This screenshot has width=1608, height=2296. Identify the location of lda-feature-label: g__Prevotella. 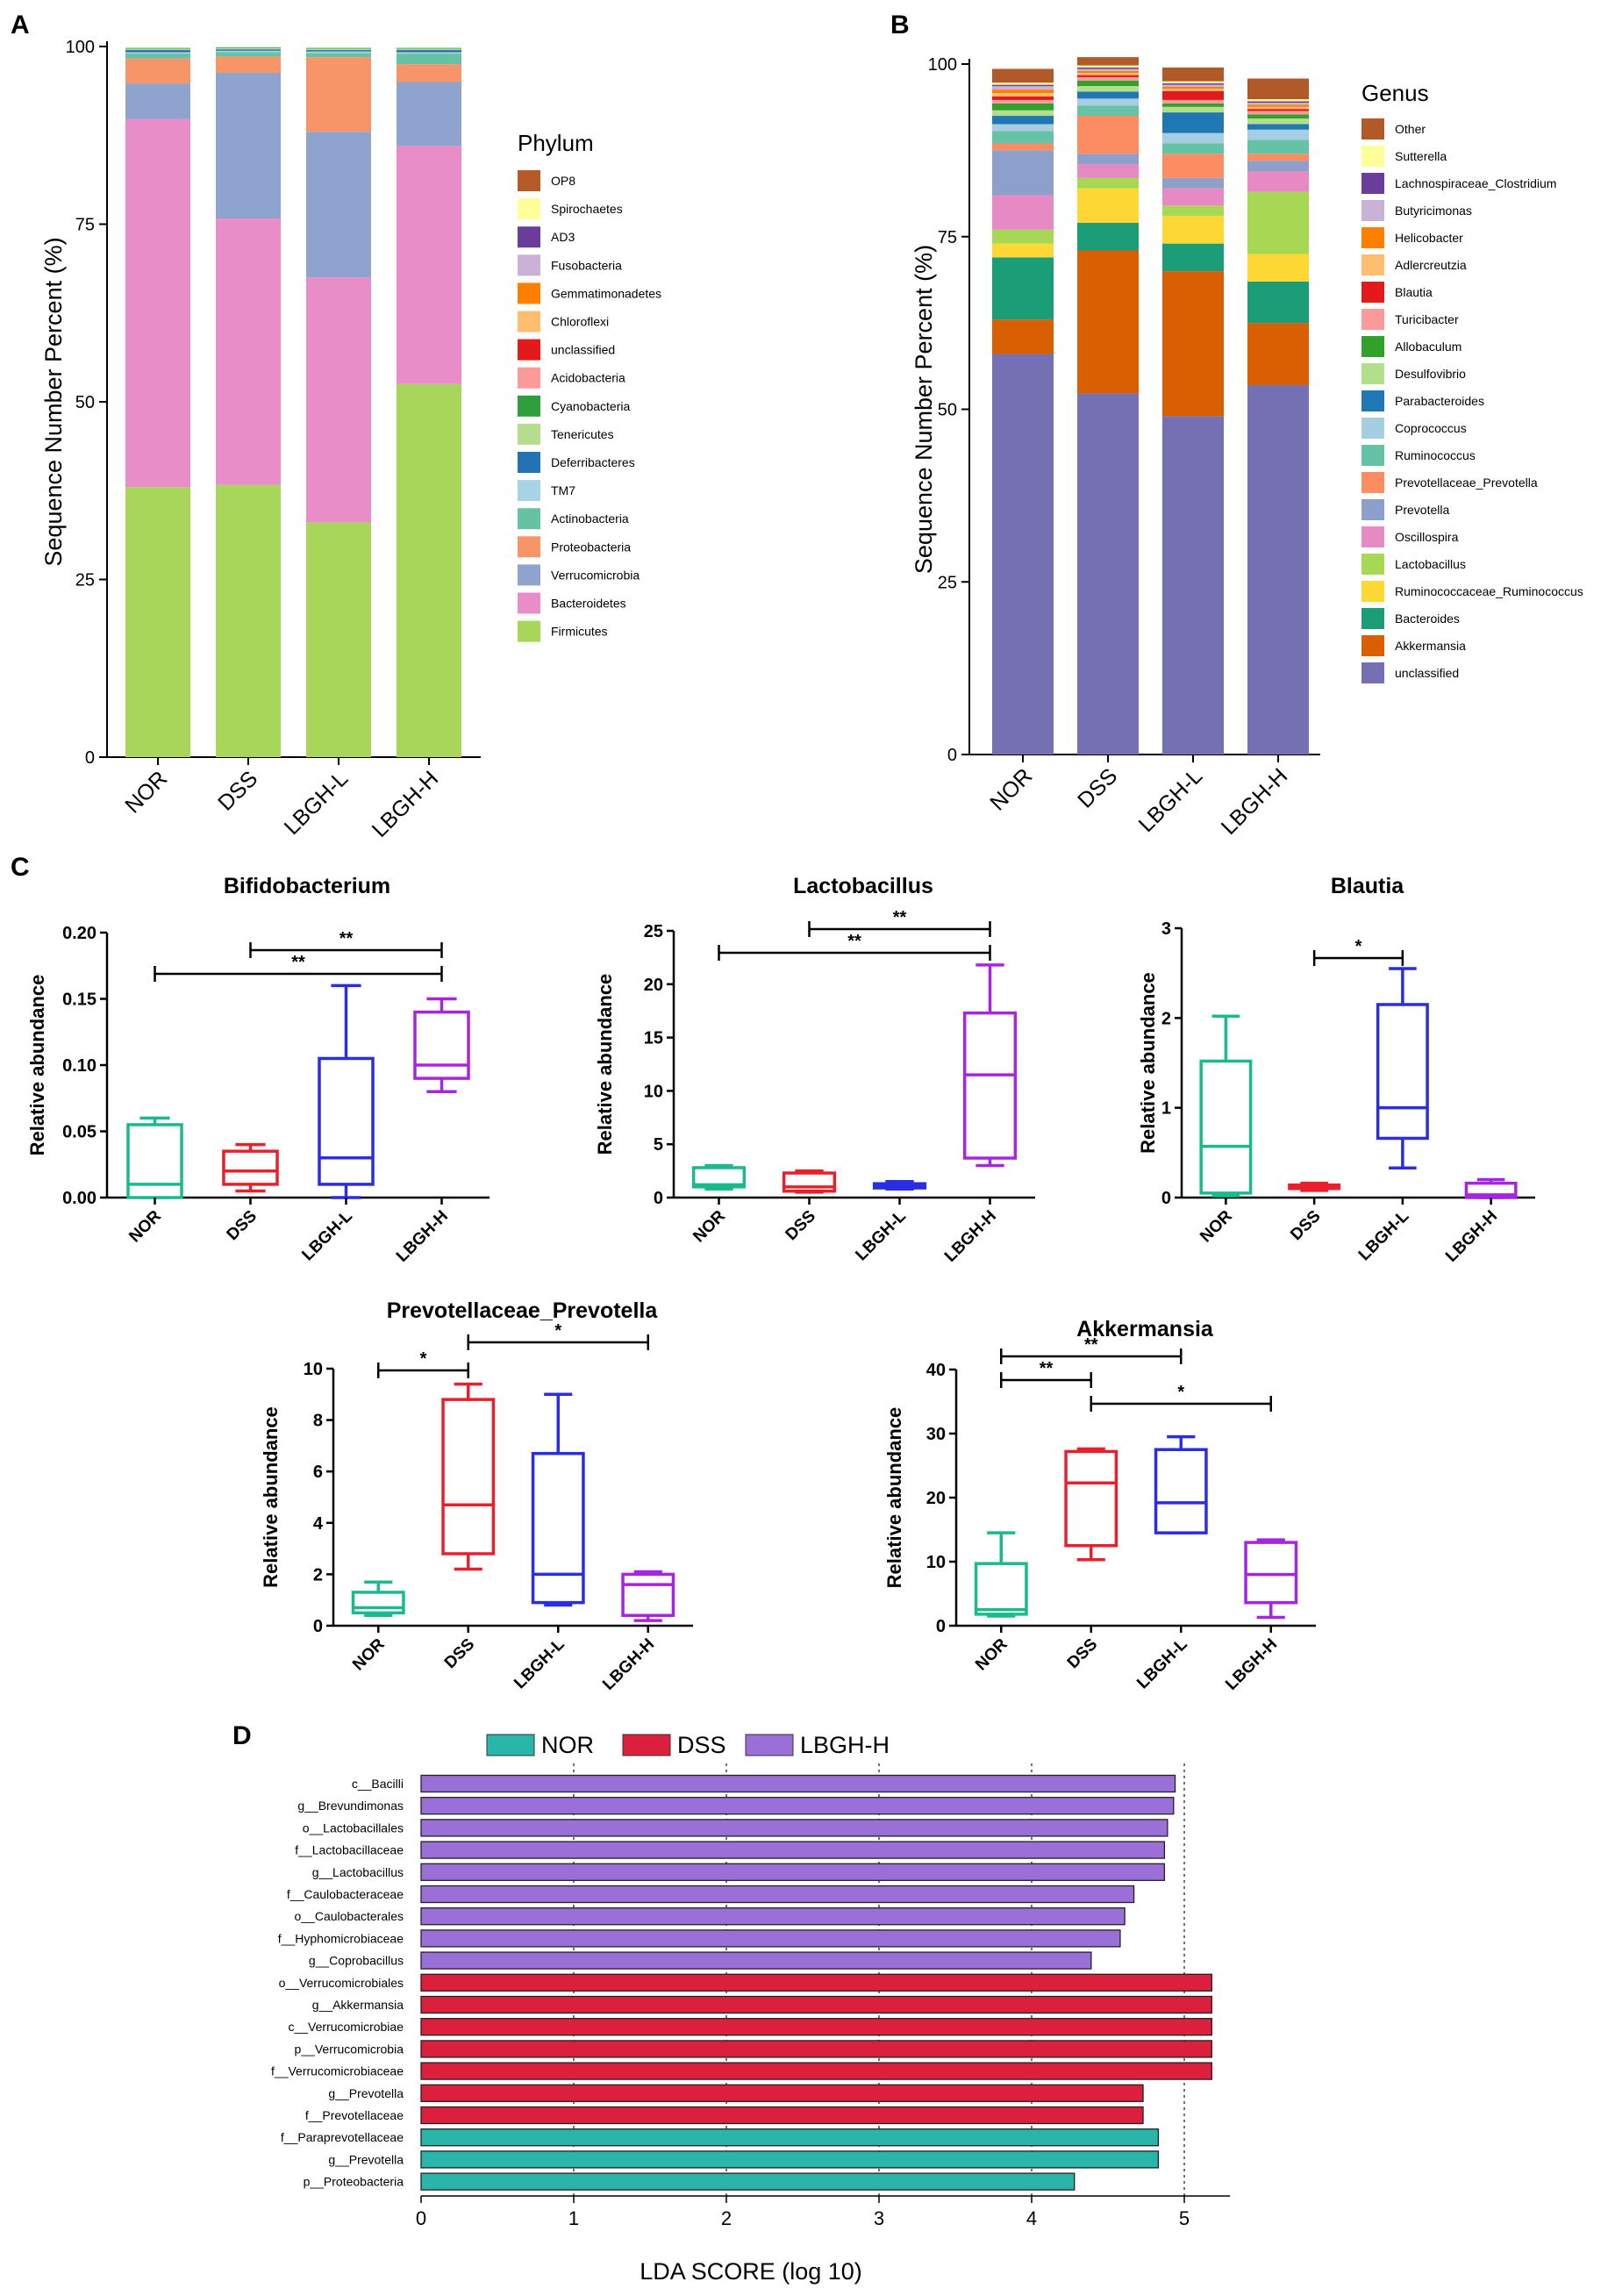
(366, 2159).